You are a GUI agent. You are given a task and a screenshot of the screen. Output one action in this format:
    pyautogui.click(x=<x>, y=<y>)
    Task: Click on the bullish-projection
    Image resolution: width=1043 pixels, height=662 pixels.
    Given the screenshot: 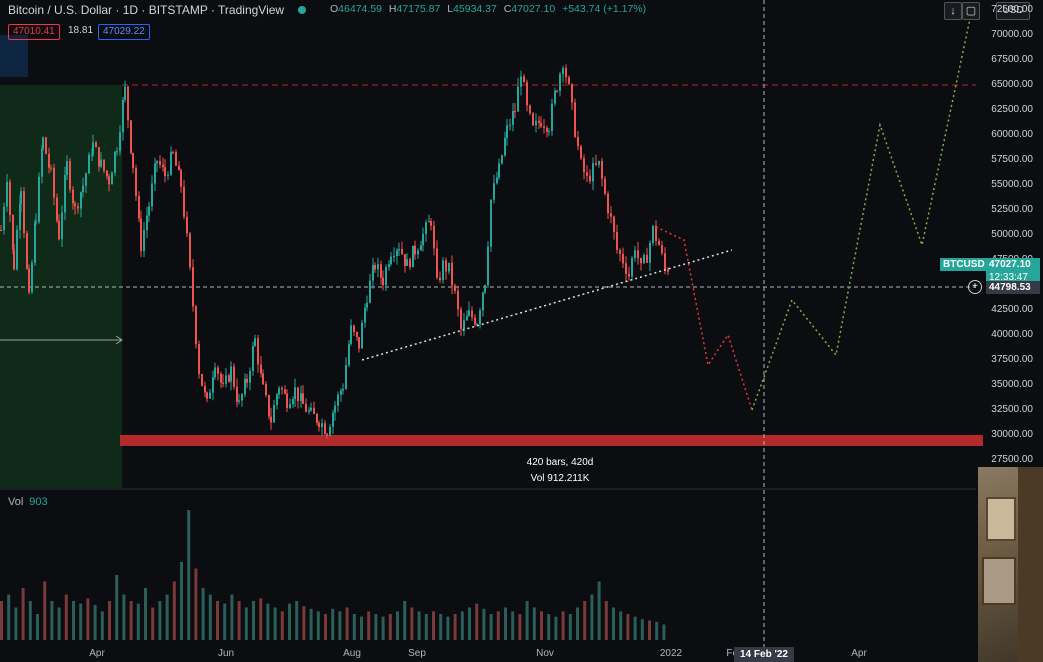 What is the action you would take?
    pyautogui.click(x=863, y=205)
    